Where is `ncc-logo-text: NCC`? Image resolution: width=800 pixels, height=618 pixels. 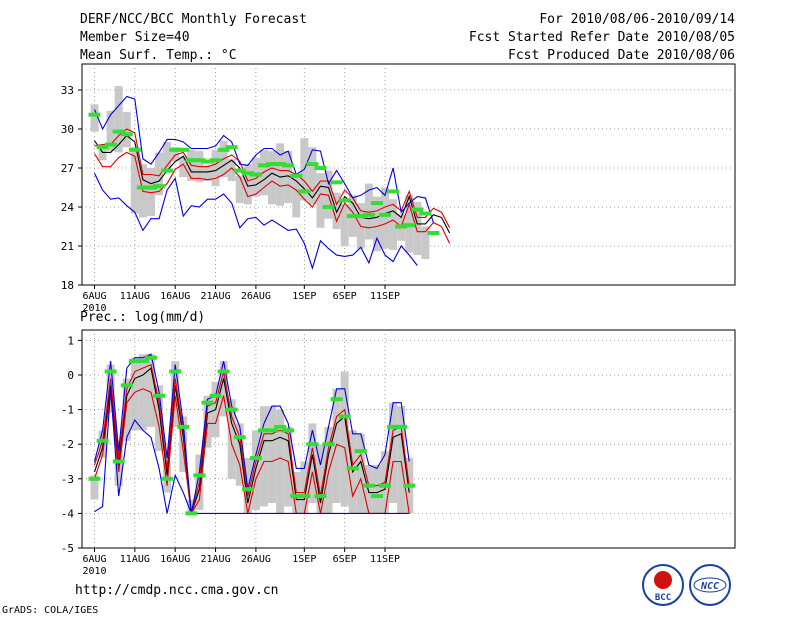 ncc-logo-text: NCC is located at coordinates (709, 586).